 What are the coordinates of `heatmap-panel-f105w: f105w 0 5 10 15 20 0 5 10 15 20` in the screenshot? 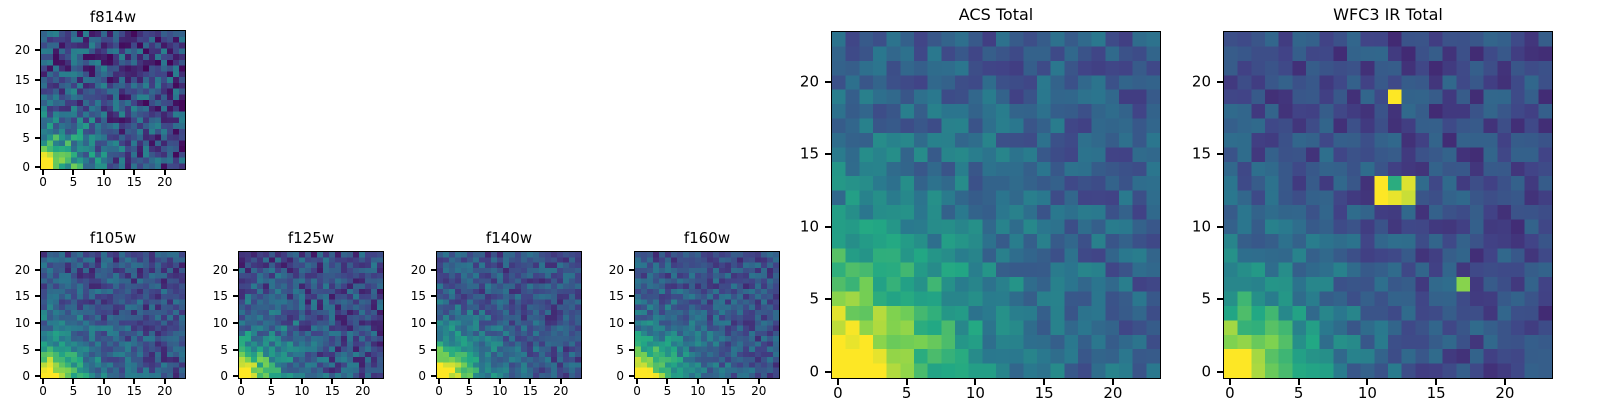 It's located at (100, 313).